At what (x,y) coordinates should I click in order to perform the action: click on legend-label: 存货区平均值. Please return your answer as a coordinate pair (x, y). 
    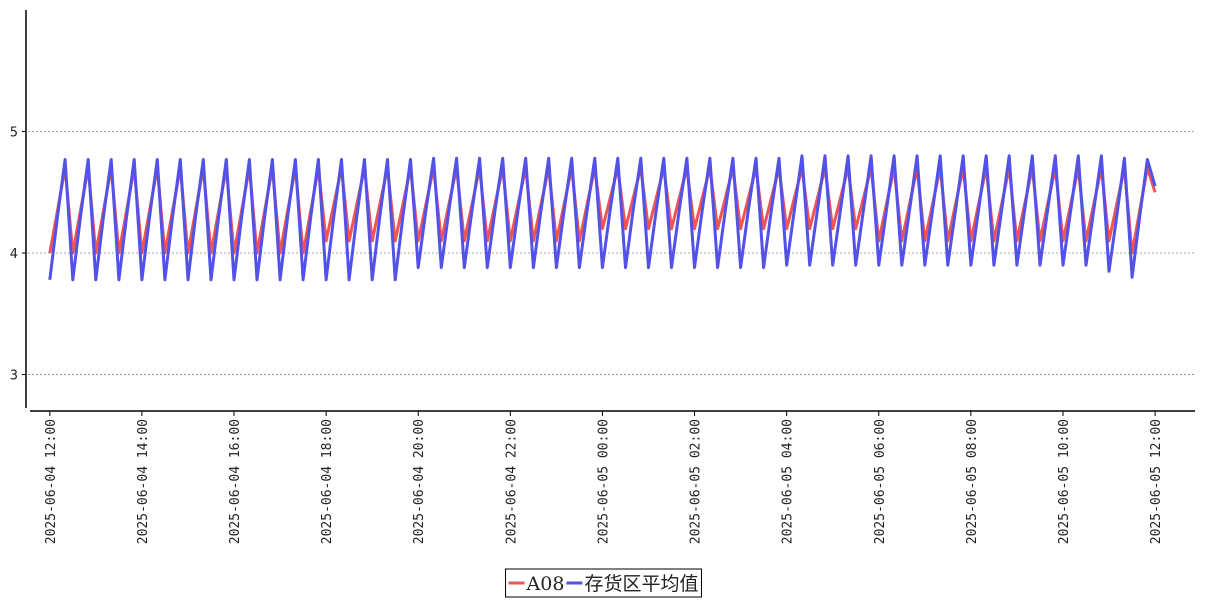
    Looking at the image, I should click on (641, 584).